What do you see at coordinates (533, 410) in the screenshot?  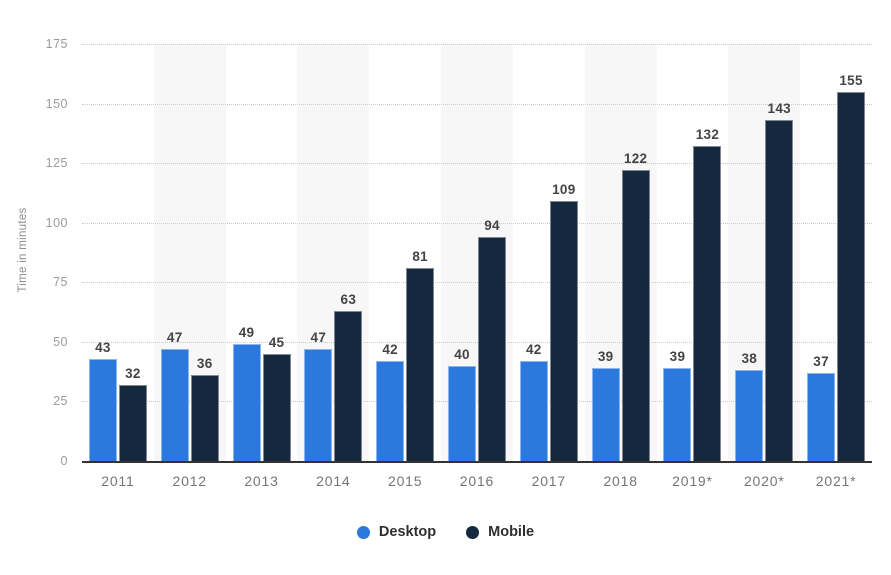 I see `bar-desktop-2017` at bounding box center [533, 410].